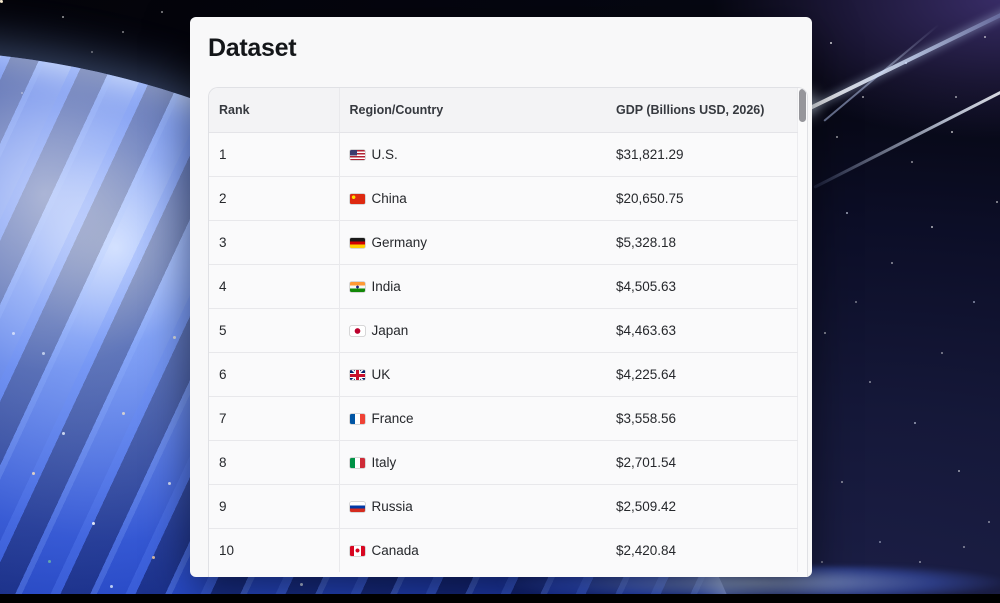  I want to click on gdp-cell: $4,463.63, so click(702, 330).